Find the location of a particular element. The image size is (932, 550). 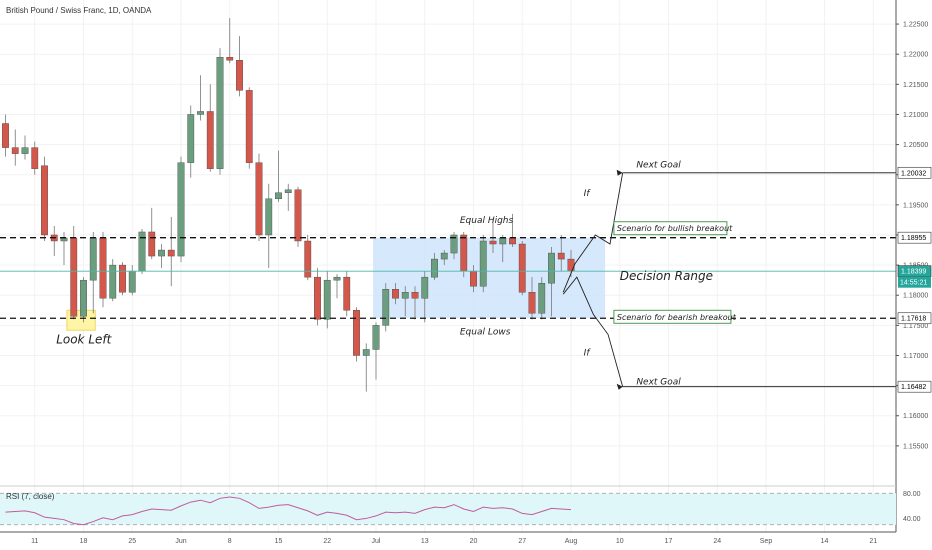

price-tick-label: 1.17000 is located at coordinates (915, 356).